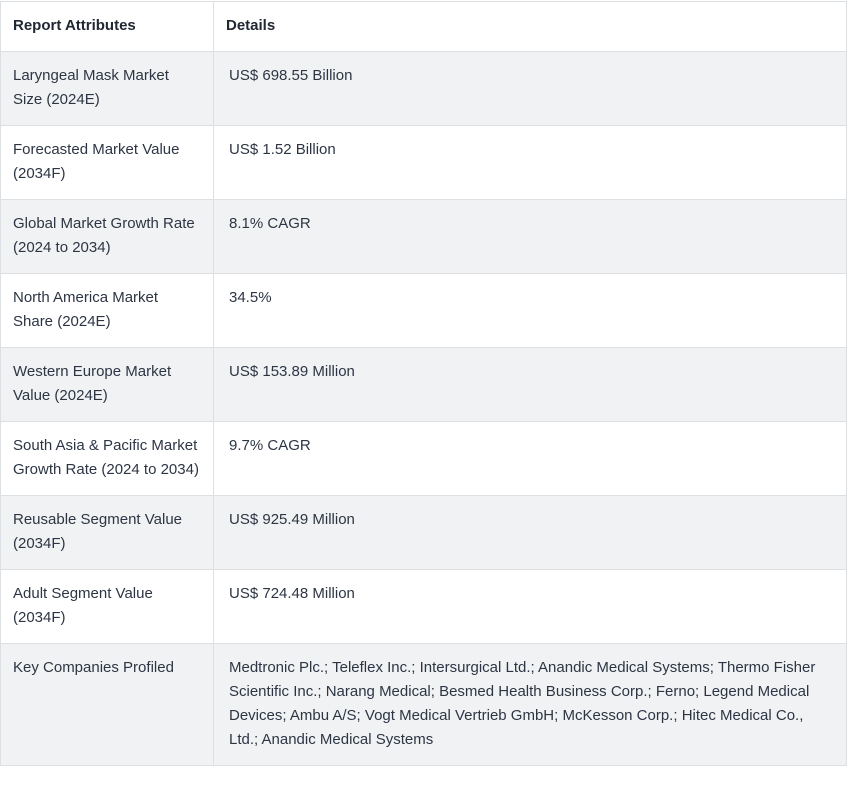  Describe the element at coordinates (107, 236) in the screenshot. I see `attribute-cell: Global Market Growth Rate (2024 to 2034)` at that location.